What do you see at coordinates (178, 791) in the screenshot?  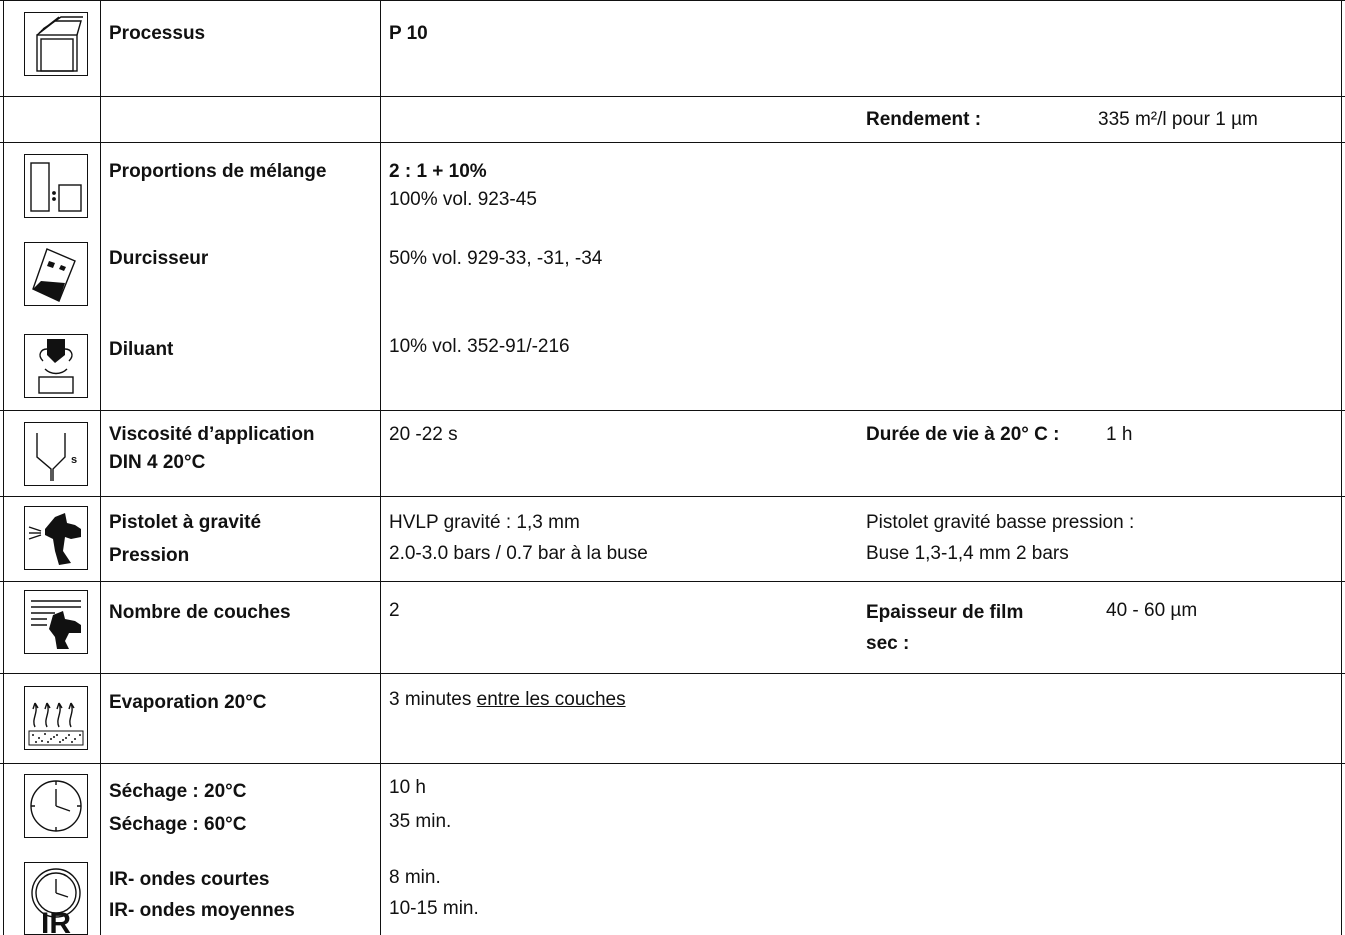 I see `sechage-20-label: Séchage : 20°C` at bounding box center [178, 791].